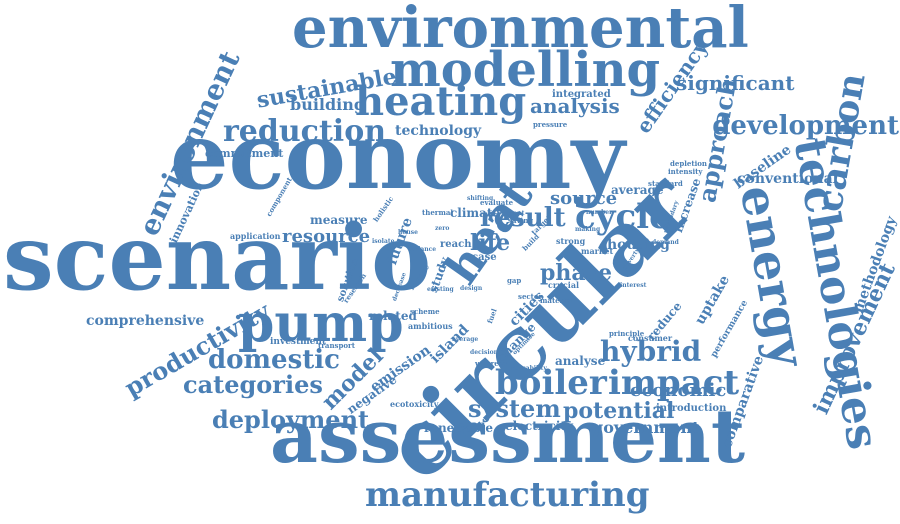  What do you see at coordinates (599, 212) in the screenshot?
I see `word-number: number` at bounding box center [599, 212].